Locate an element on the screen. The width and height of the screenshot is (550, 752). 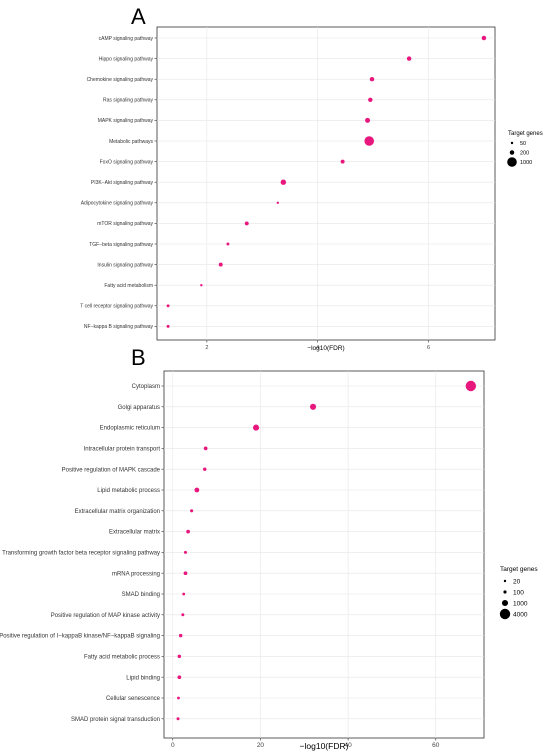
category-label: Extracellular matrix organization is located at coordinates (117, 512).